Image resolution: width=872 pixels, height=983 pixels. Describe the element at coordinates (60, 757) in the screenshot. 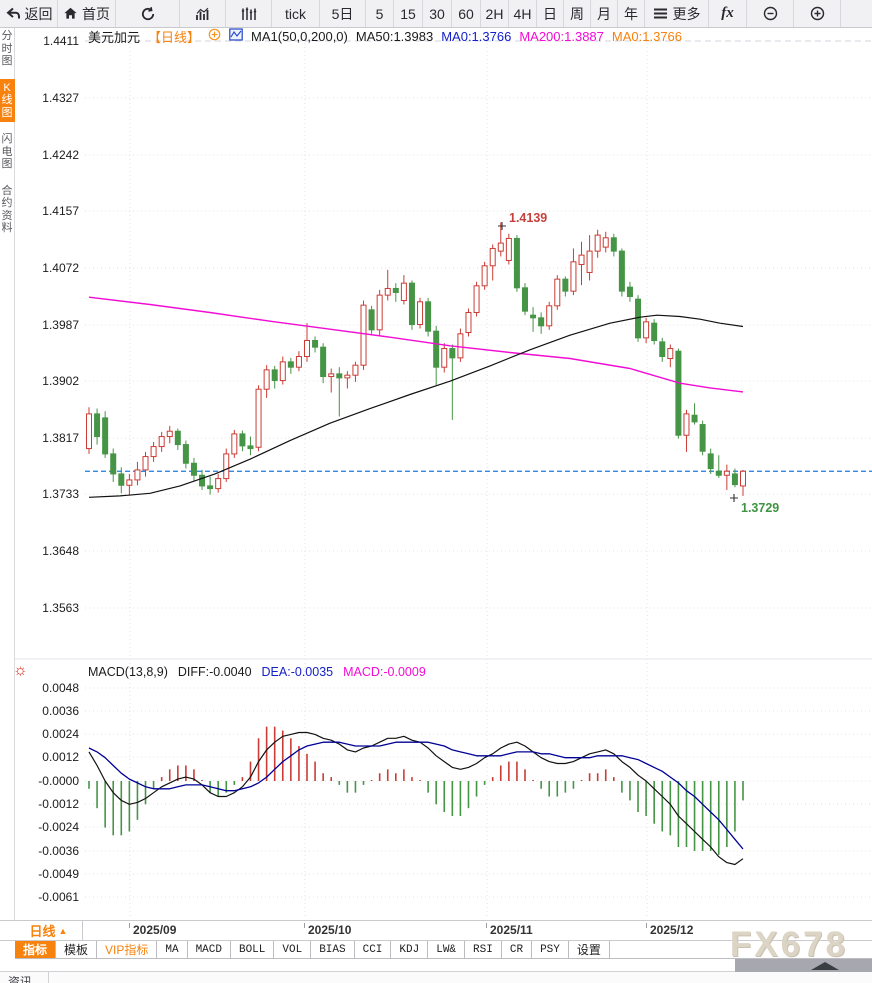

I see `svg-text: 0.0012` at that location.